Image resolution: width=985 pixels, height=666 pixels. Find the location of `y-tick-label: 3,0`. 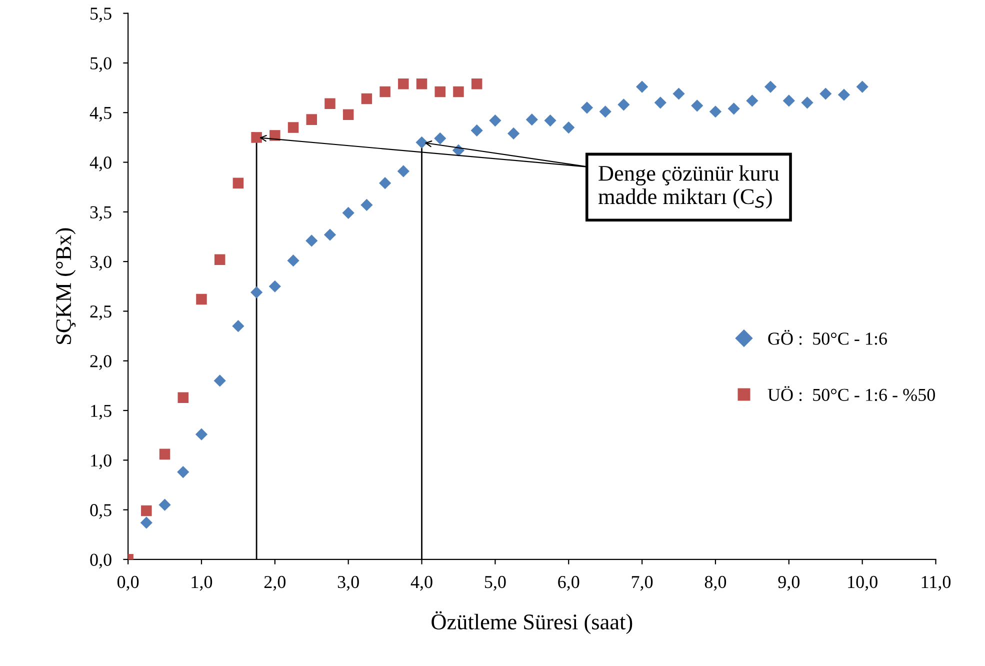

y-tick-label: 3,0 is located at coordinates (101, 263).